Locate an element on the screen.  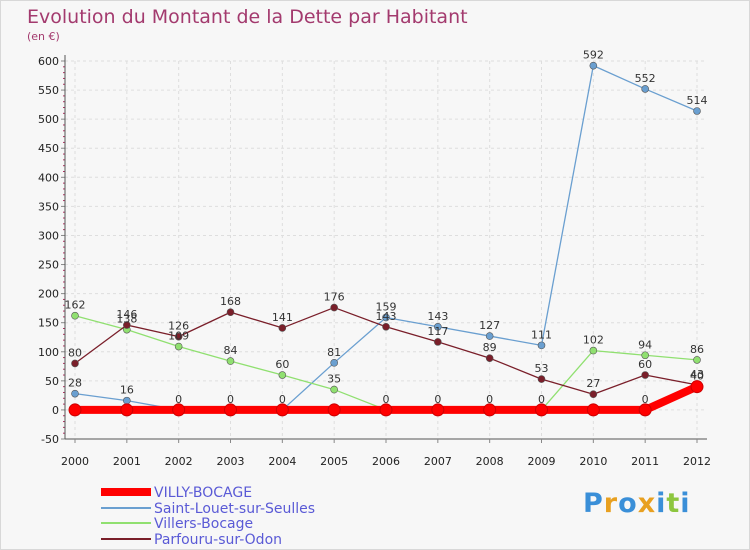
data-label: 143 is located at coordinates (386, 316).